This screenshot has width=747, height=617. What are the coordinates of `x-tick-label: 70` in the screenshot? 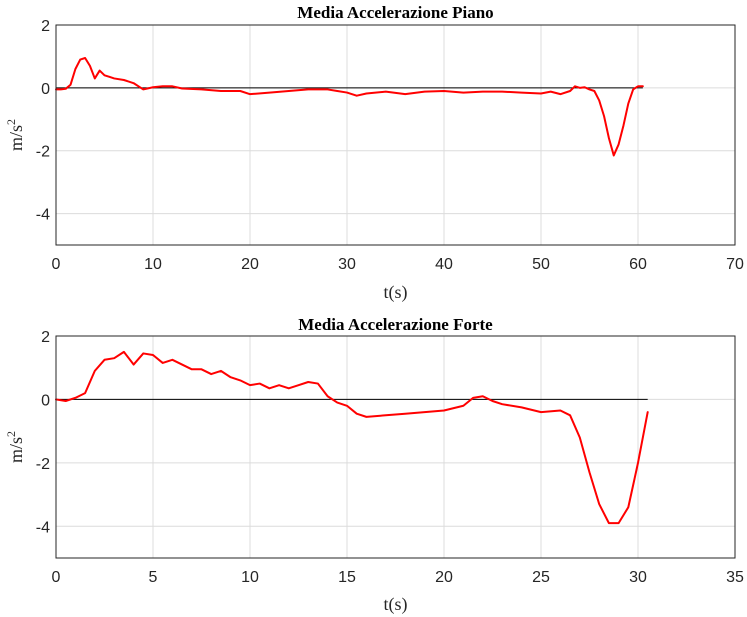 It's located at (735, 264).